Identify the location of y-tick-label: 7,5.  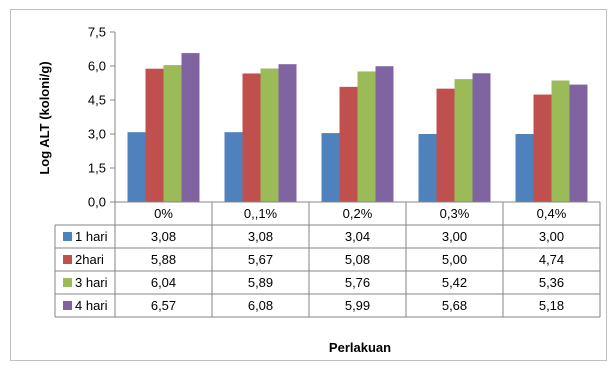
(97, 32).